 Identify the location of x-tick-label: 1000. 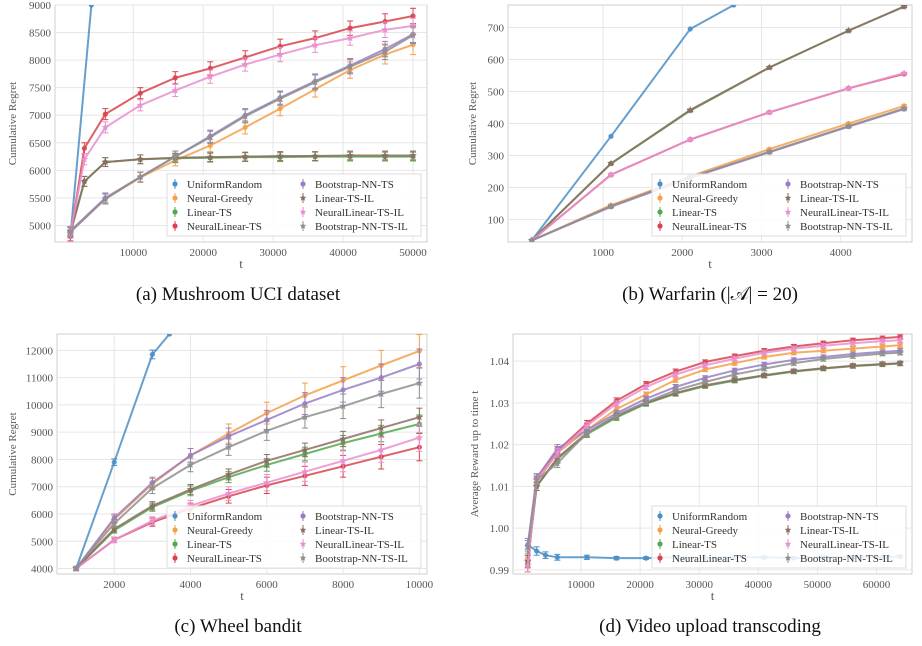
(603, 253).